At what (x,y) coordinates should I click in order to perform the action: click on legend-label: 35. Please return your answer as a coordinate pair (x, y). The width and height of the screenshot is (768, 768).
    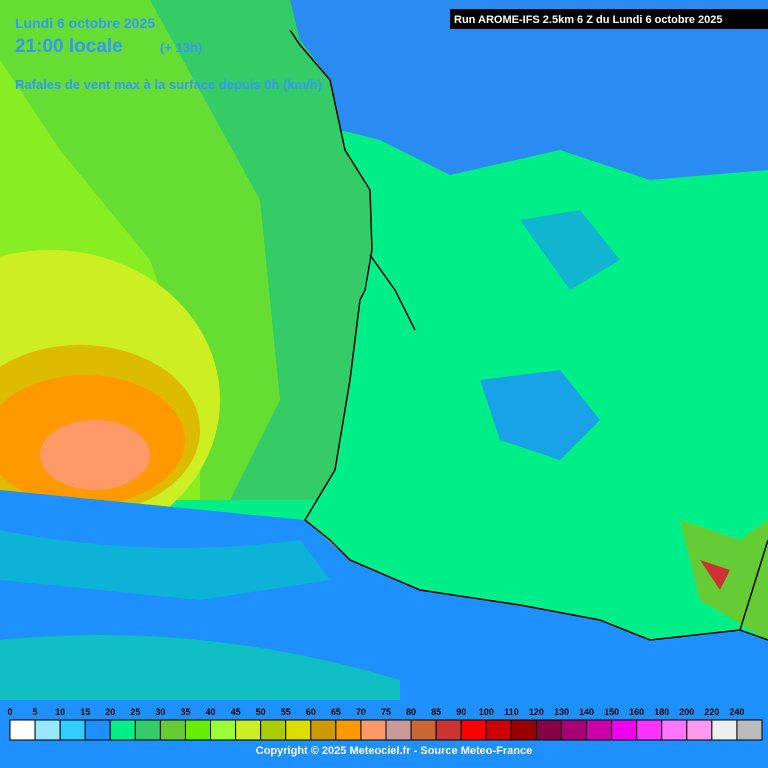
    Looking at the image, I should click on (185, 712).